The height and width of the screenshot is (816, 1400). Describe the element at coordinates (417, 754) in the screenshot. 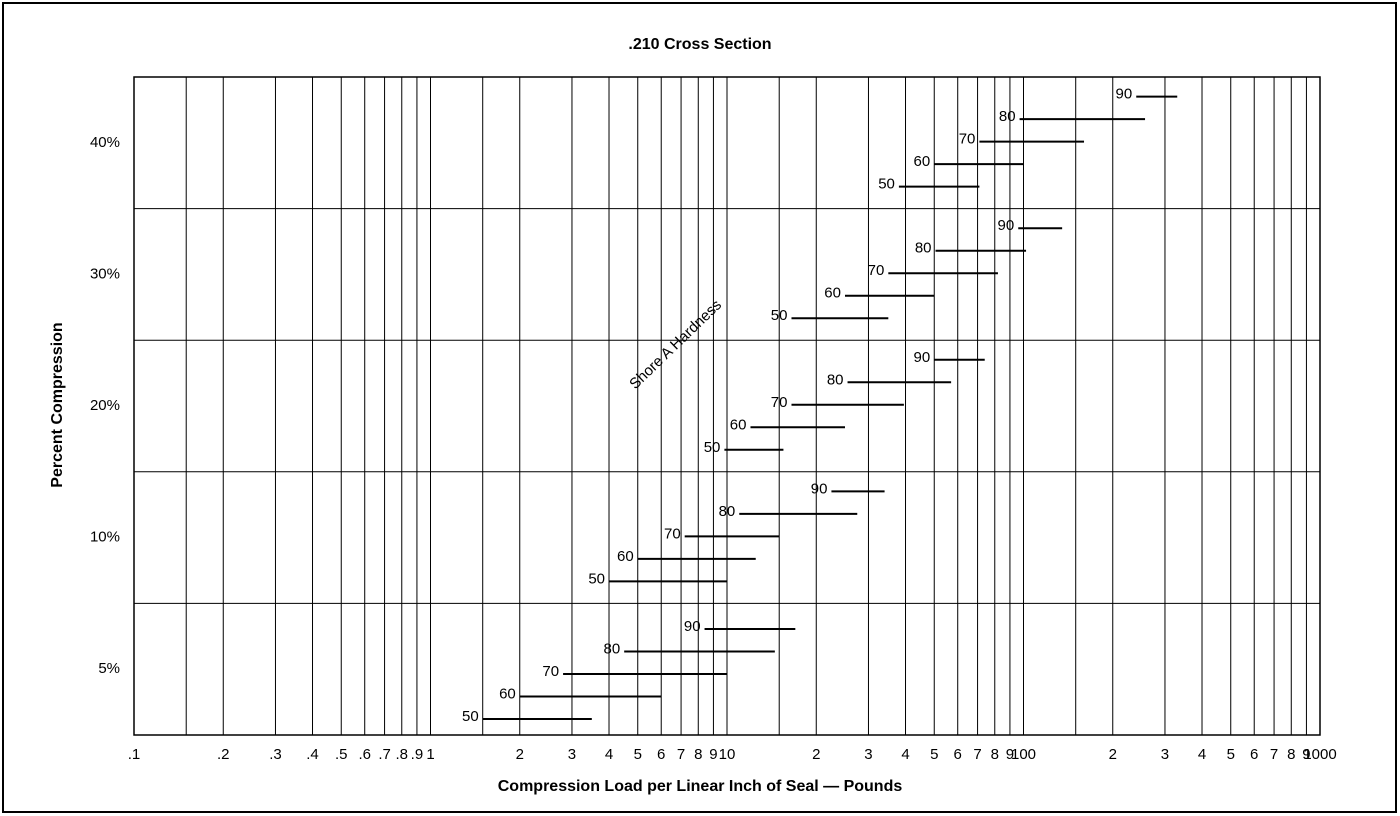

I see `x-tick-label: .9` at that location.